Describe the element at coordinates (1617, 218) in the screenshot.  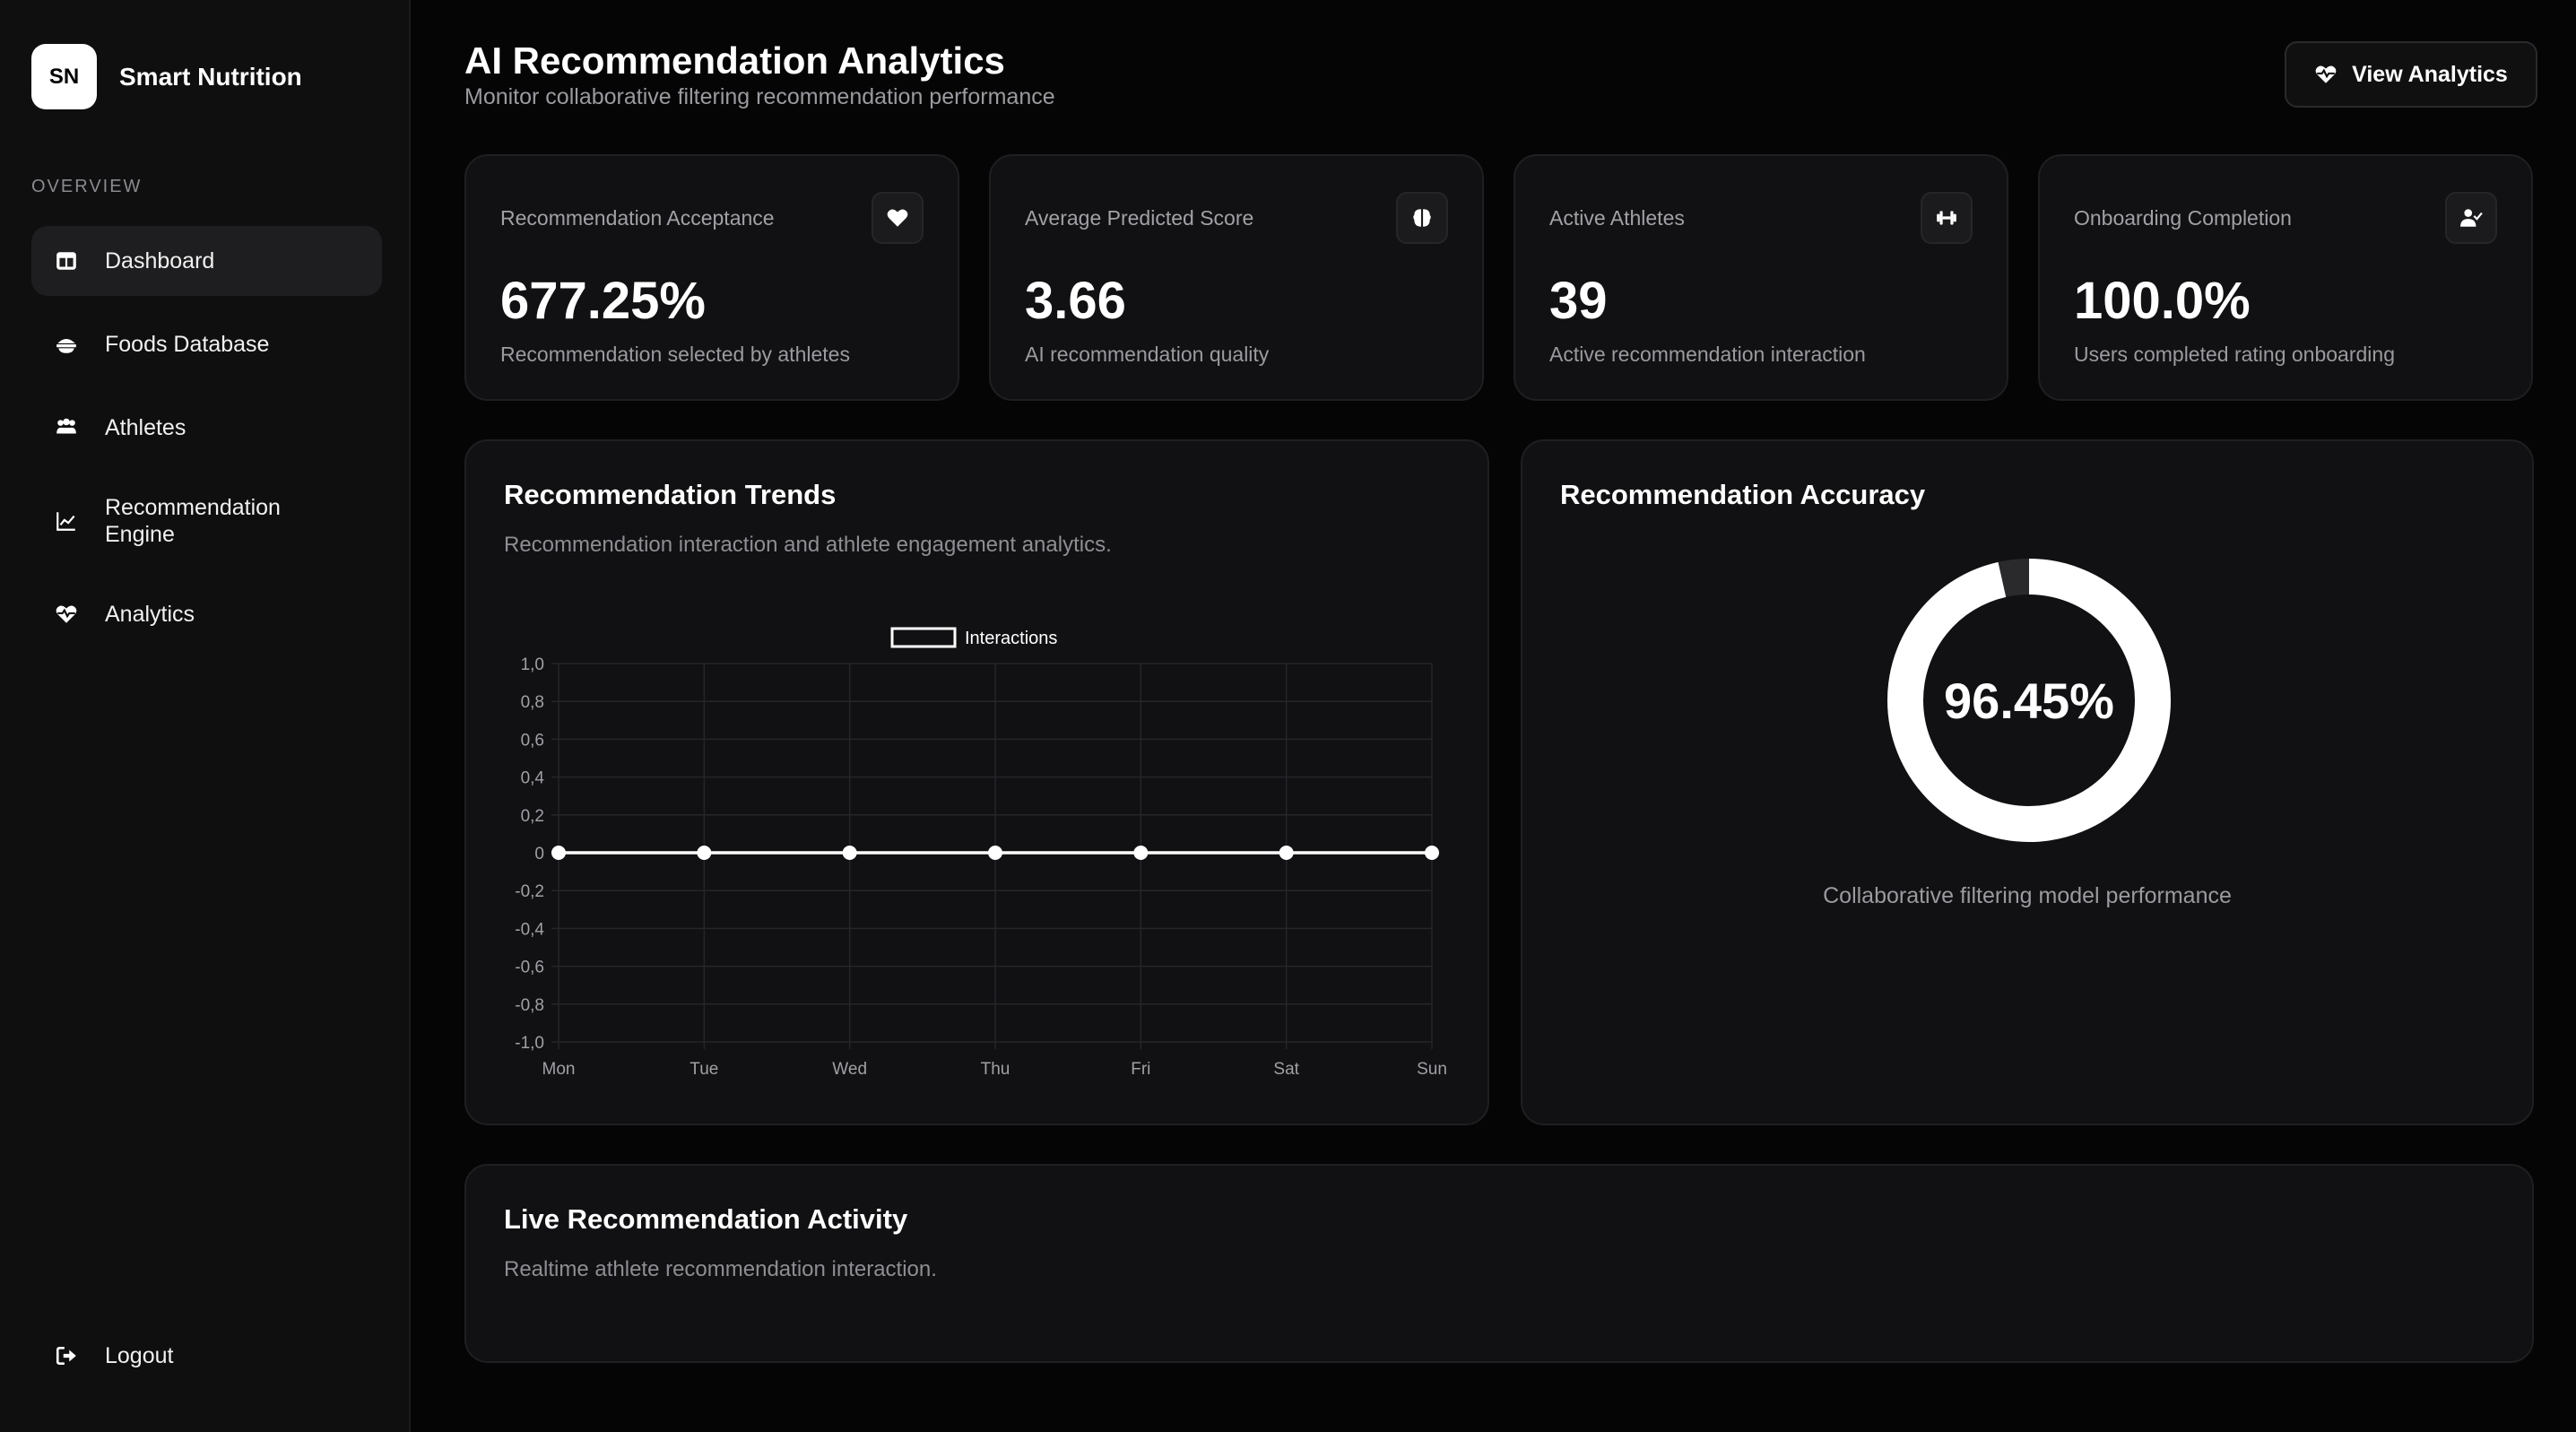
I see `stat-label: Active Athletes` at that location.